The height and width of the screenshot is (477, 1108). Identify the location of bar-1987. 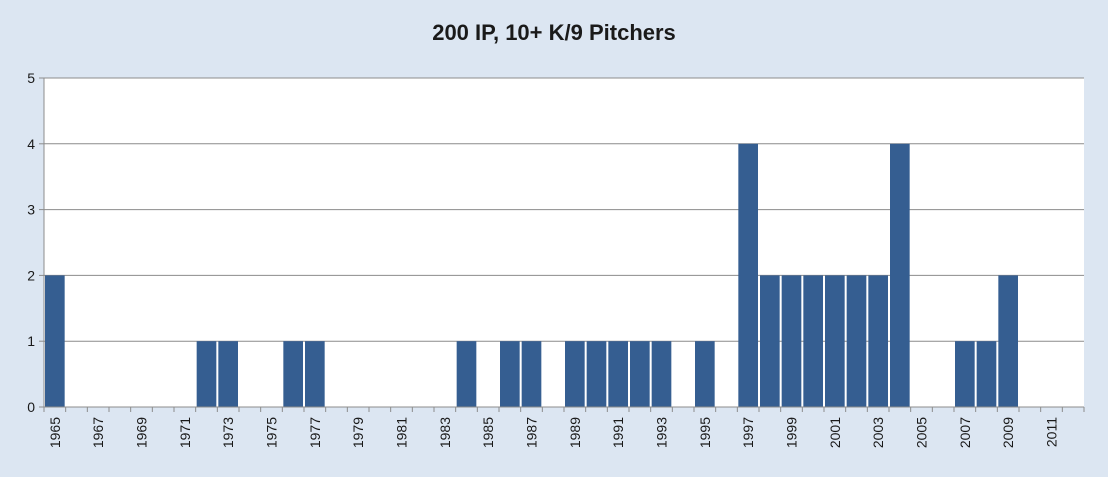
(531, 374).